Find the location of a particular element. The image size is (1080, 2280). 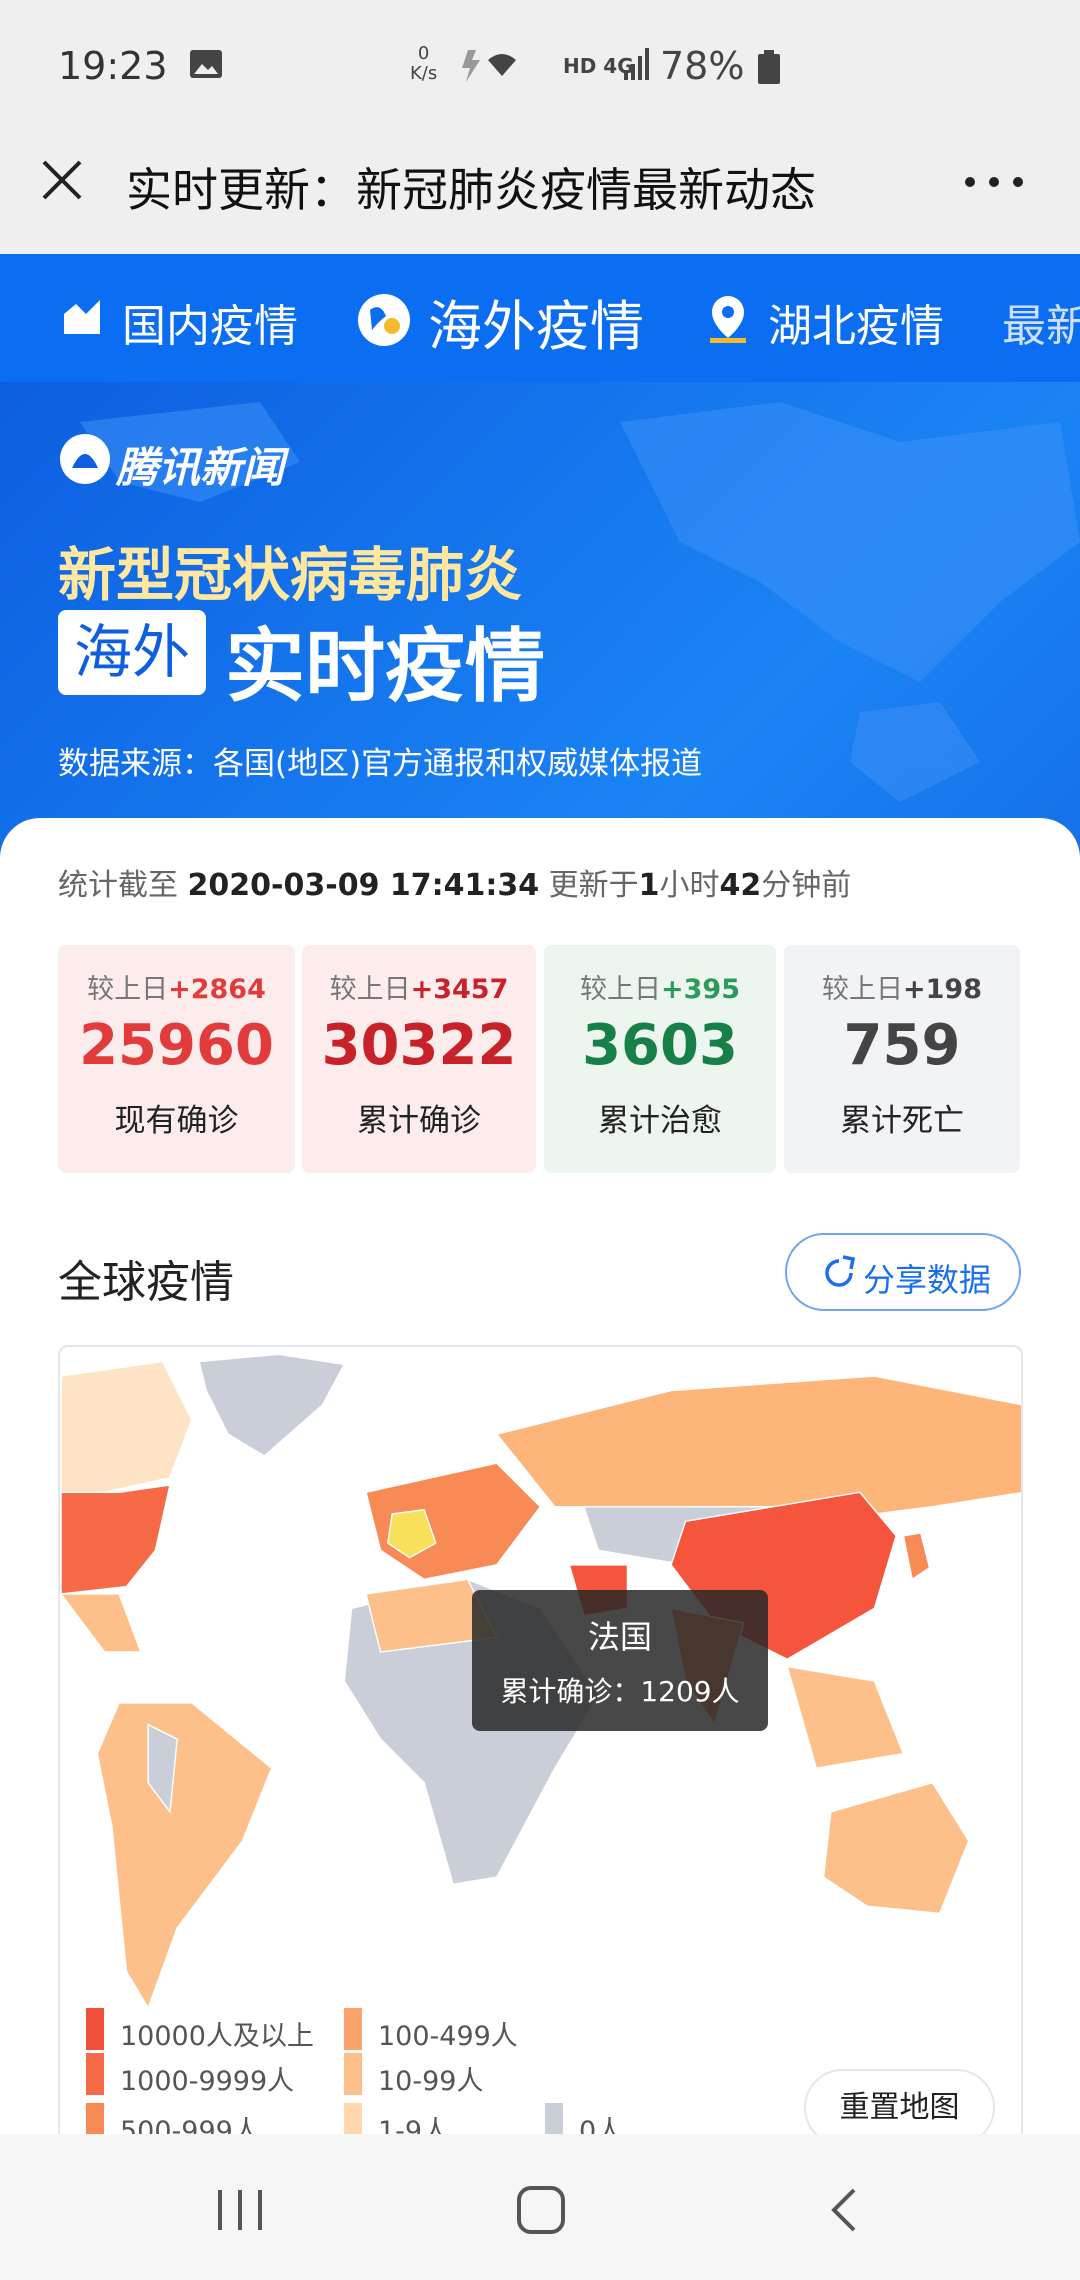

navigation-bar is located at coordinates (540, 2207).